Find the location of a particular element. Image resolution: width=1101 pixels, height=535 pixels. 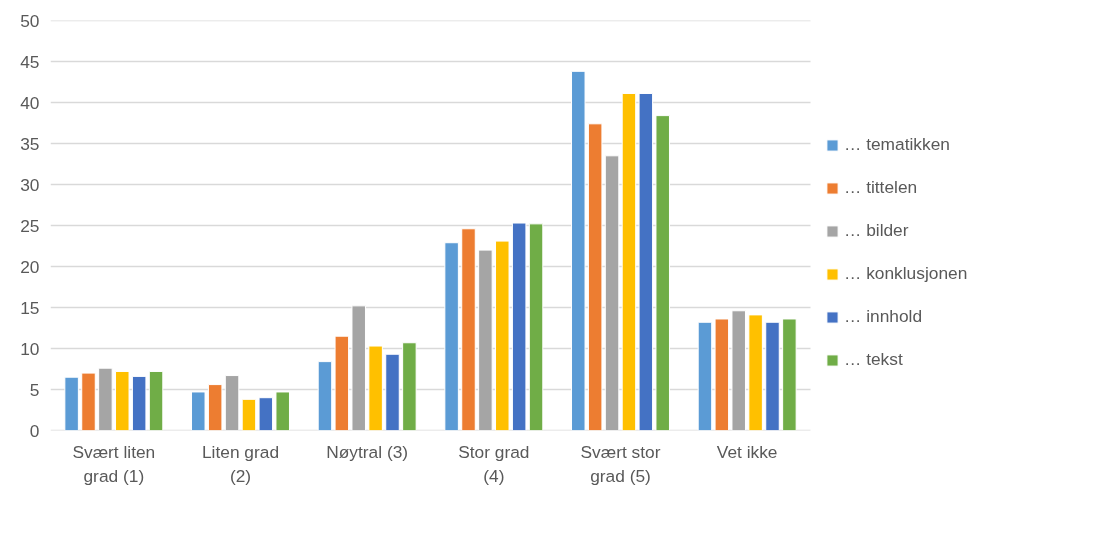

y-tick-label: 40 is located at coordinates (30, 102).